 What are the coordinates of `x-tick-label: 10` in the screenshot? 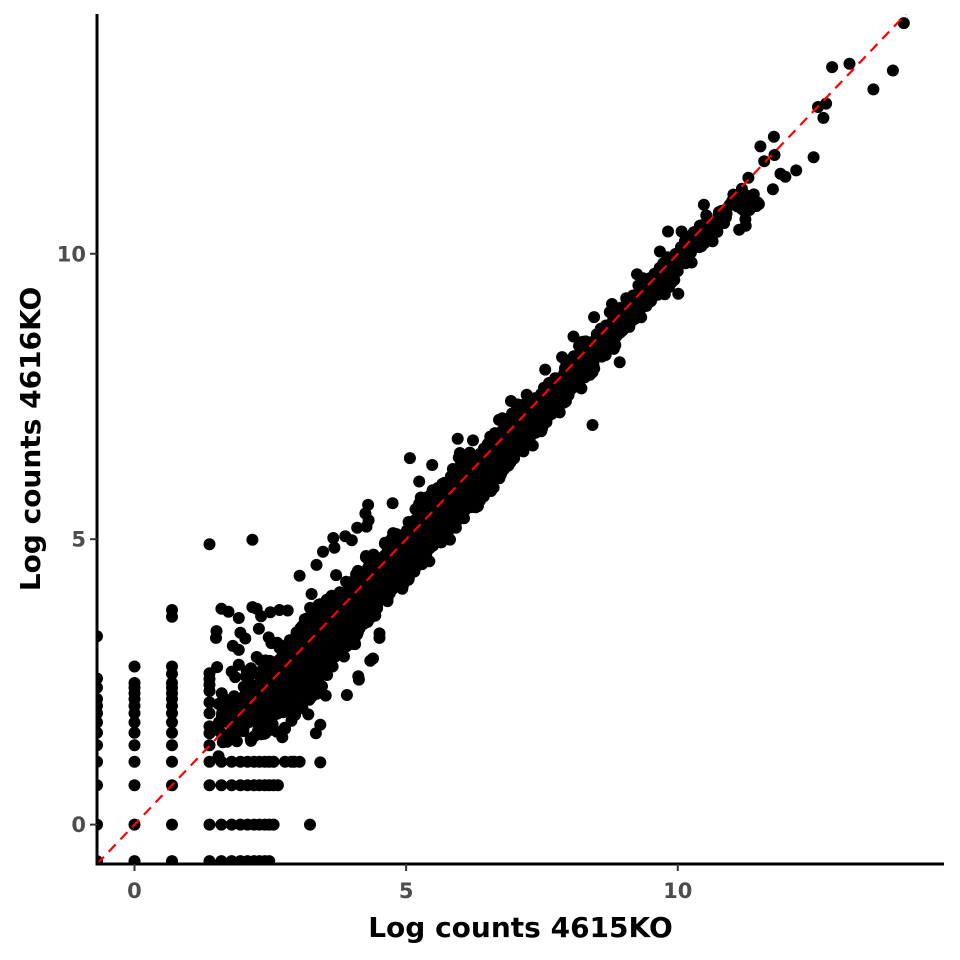 It's located at (677, 891).